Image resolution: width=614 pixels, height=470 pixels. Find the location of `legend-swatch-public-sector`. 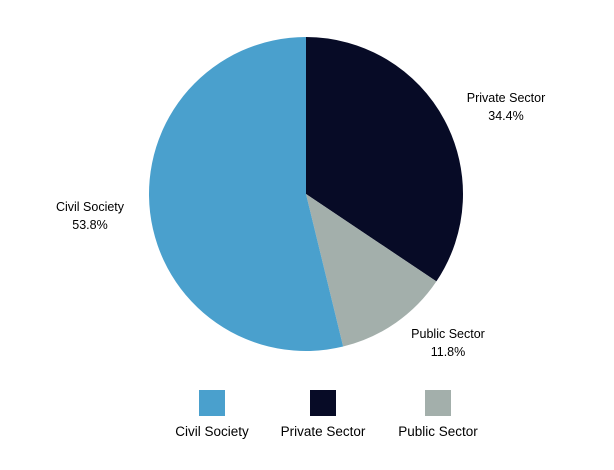

legend-swatch-public-sector is located at coordinates (438, 403).